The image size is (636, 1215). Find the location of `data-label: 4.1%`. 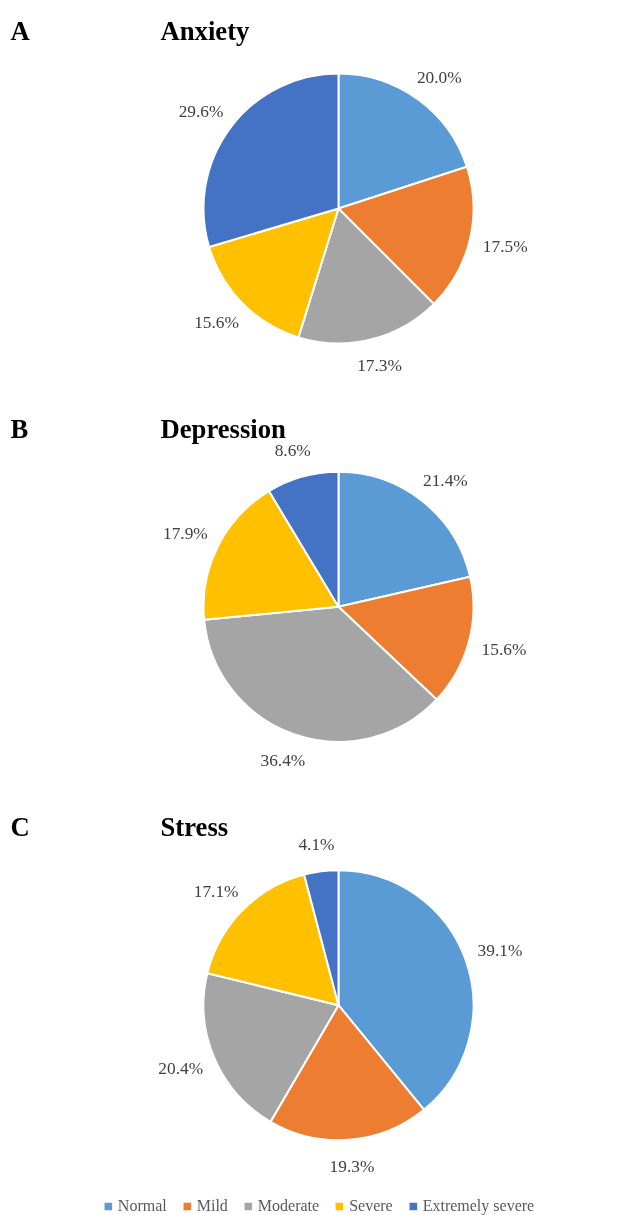

data-label: 4.1% is located at coordinates (316, 845).